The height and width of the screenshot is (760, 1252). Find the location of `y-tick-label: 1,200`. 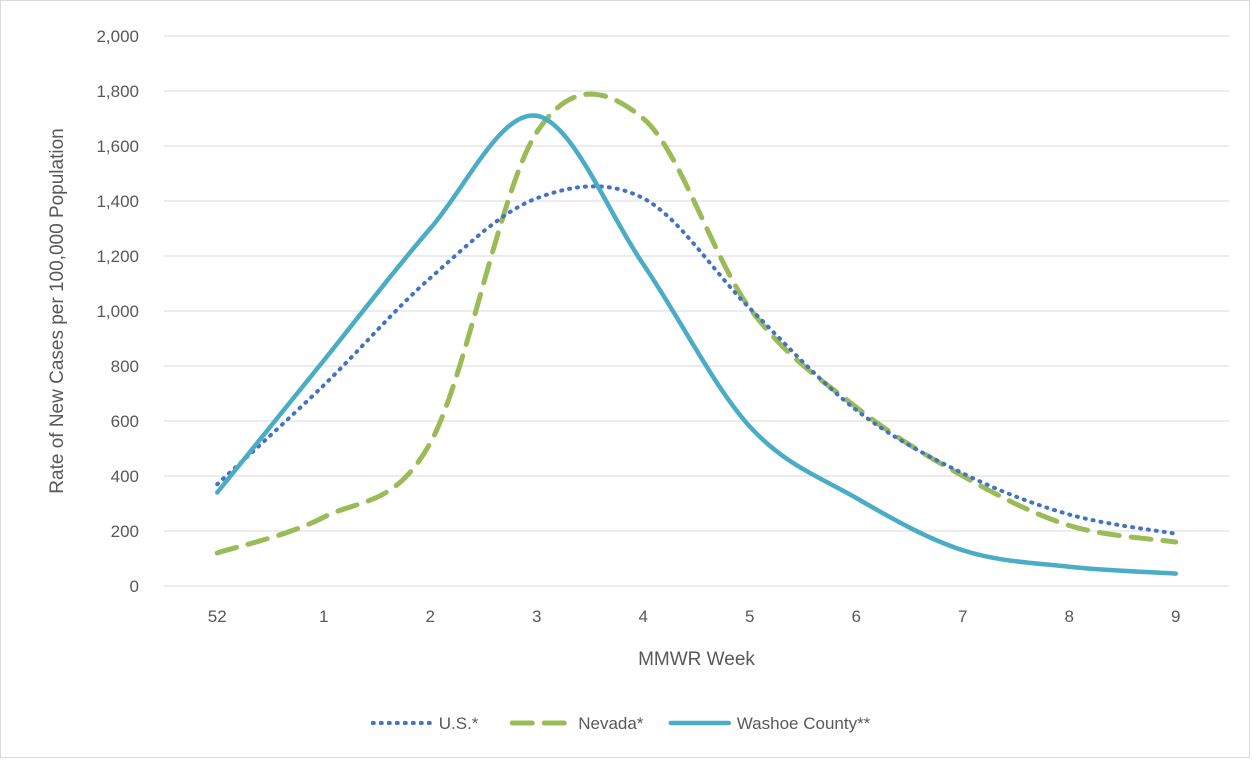

y-tick-label: 1,200 is located at coordinates (117, 256).